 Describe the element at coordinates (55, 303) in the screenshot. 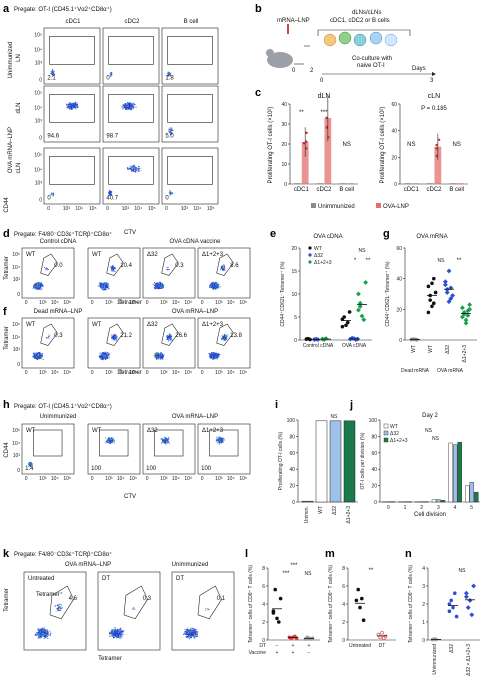

I see `x-tick-label: 10⁴` at that location.